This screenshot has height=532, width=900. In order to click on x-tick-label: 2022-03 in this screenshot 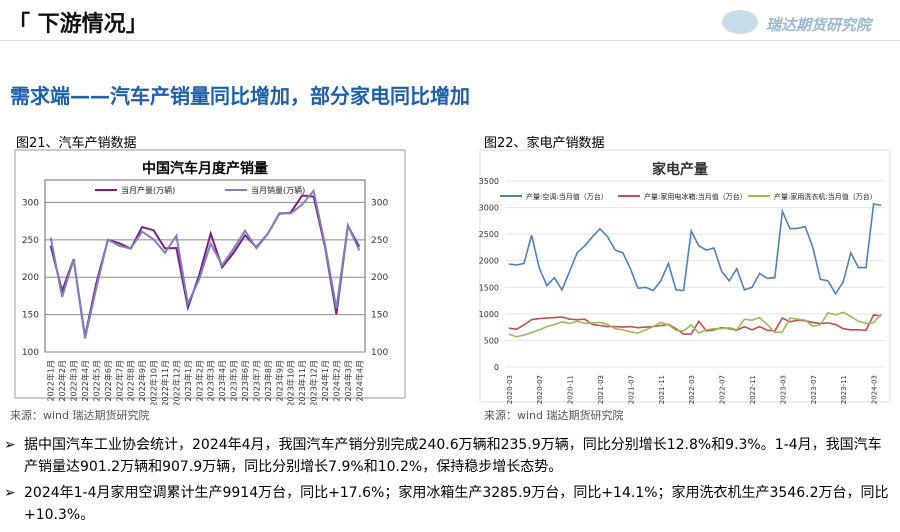, I will do `click(692, 389)`.